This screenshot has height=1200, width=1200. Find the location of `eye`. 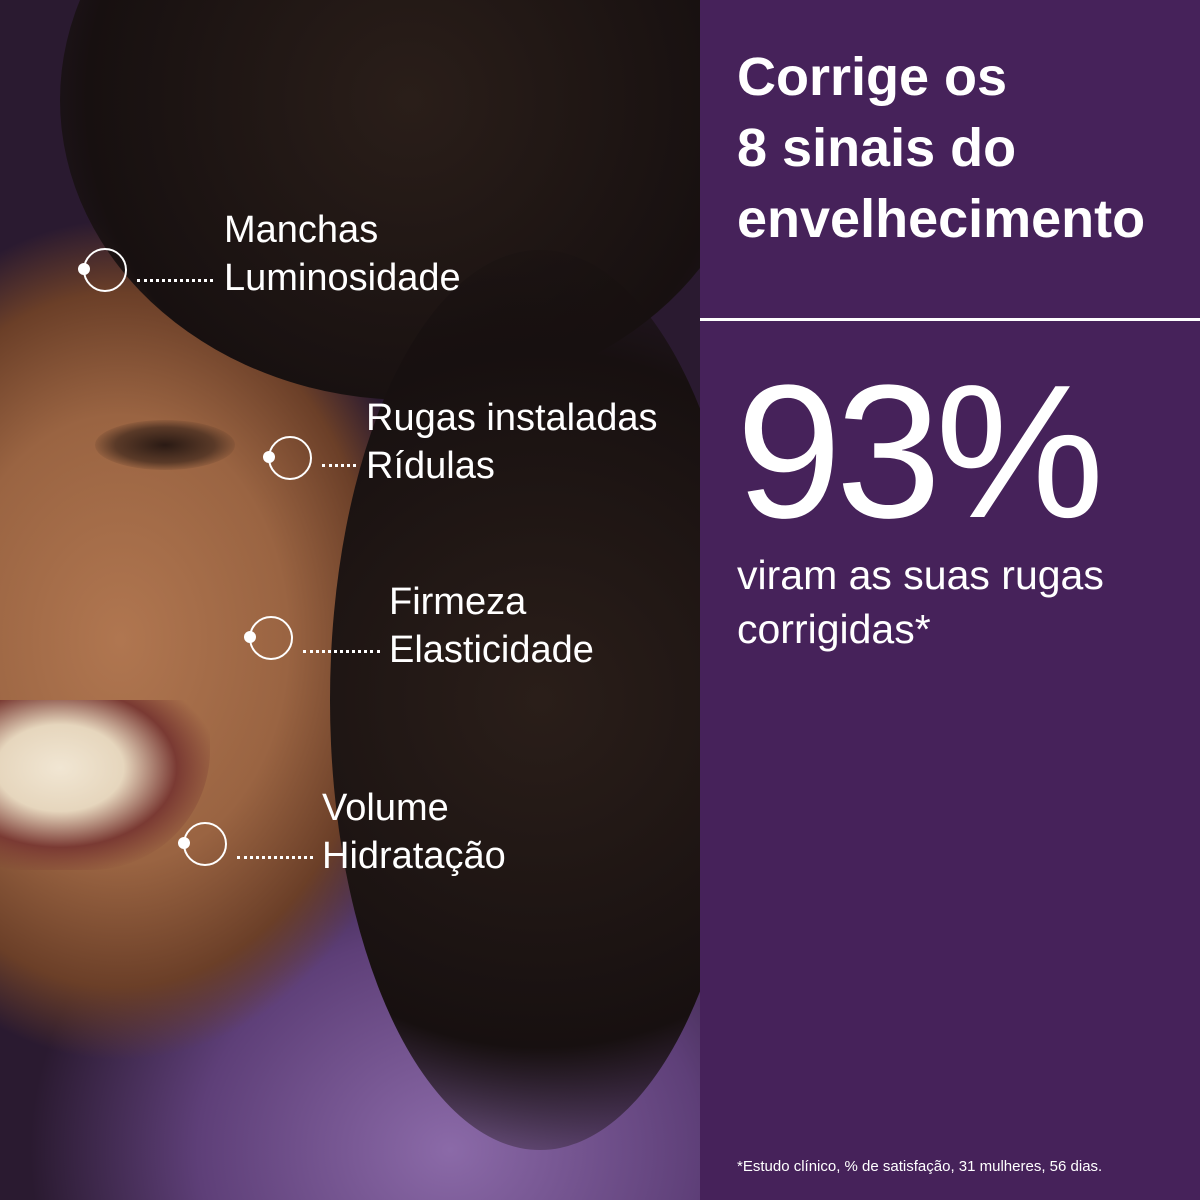

eye is located at coordinates (165, 445).